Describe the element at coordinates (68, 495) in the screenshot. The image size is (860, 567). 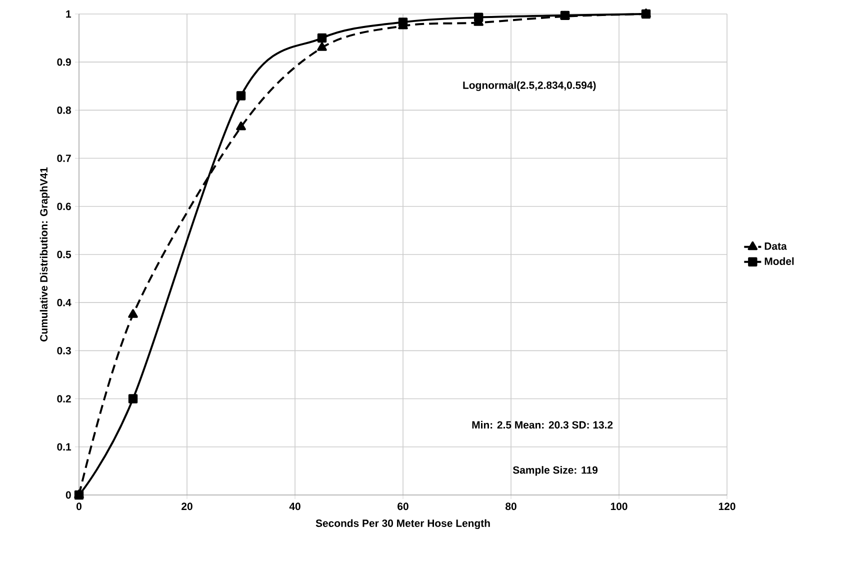
I see `y-tick-label: 0` at that location.